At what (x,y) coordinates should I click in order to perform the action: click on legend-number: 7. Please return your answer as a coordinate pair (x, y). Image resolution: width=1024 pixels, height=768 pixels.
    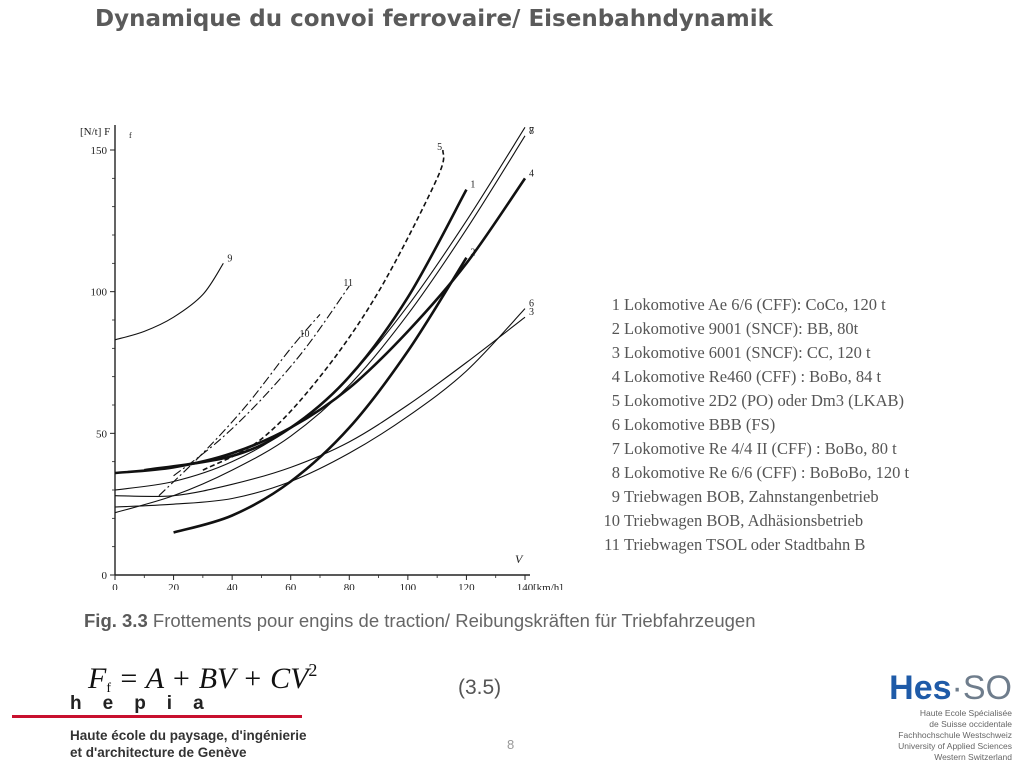
    Looking at the image, I should click on (615, 448).